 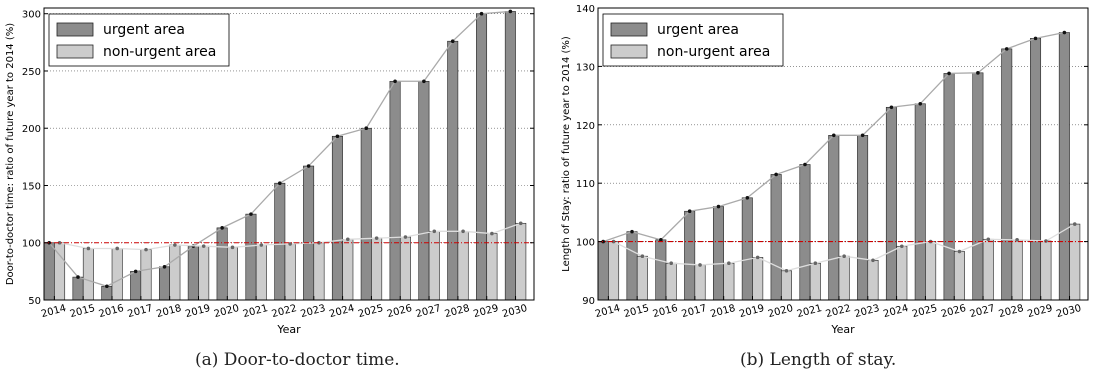 What do you see at coordinates (1039, 311) in the screenshot?
I see `x-tick-label: 2029` at bounding box center [1039, 311].